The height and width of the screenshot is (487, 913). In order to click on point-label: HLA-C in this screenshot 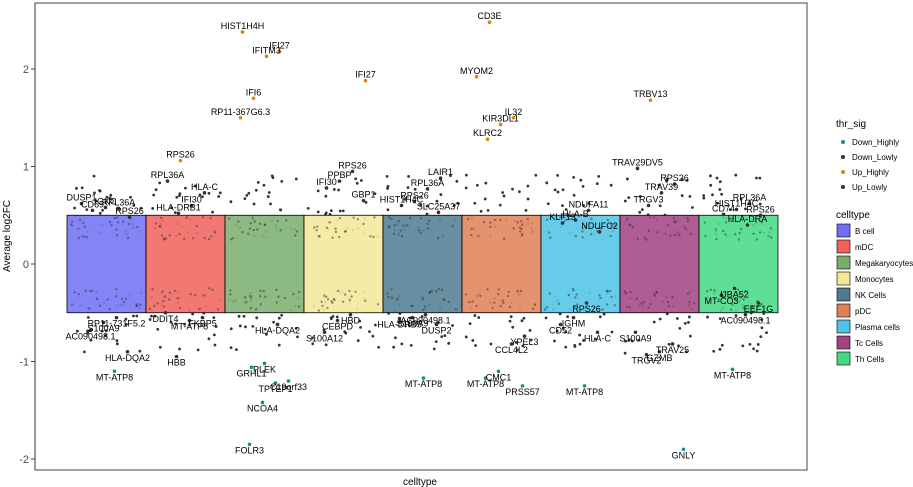, I will do `click(205, 187)`.